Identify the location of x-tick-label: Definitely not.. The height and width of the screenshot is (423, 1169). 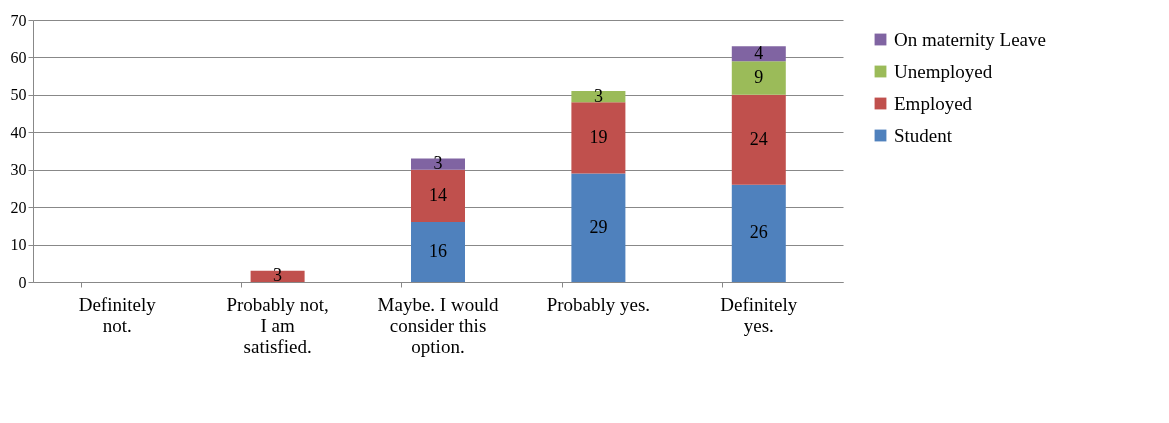
(117, 314).